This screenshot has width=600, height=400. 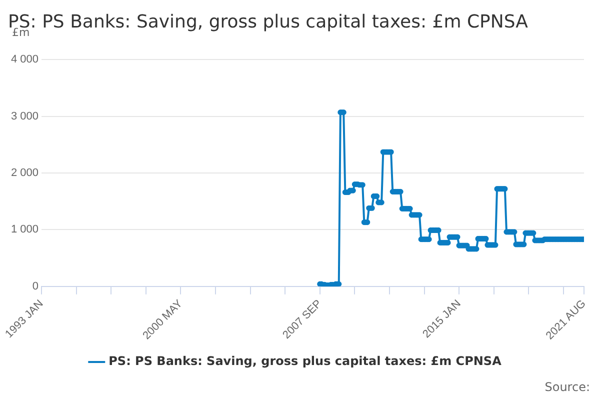 I want to click on y-tick-label: 2 000, so click(x=24, y=173).